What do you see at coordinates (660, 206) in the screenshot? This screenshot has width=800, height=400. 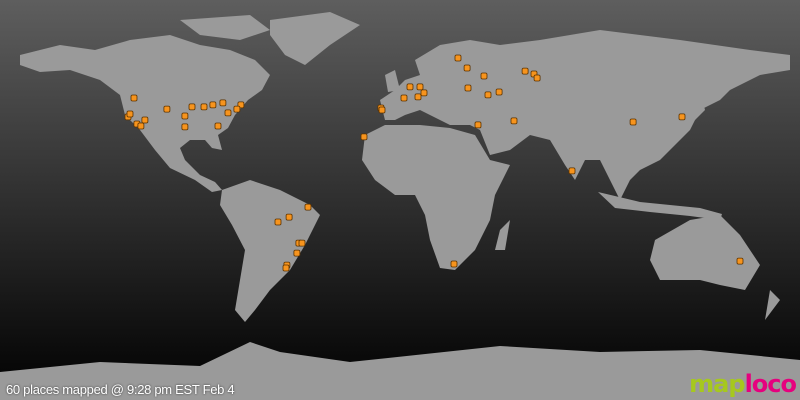 I see `indonesia` at bounding box center [660, 206].